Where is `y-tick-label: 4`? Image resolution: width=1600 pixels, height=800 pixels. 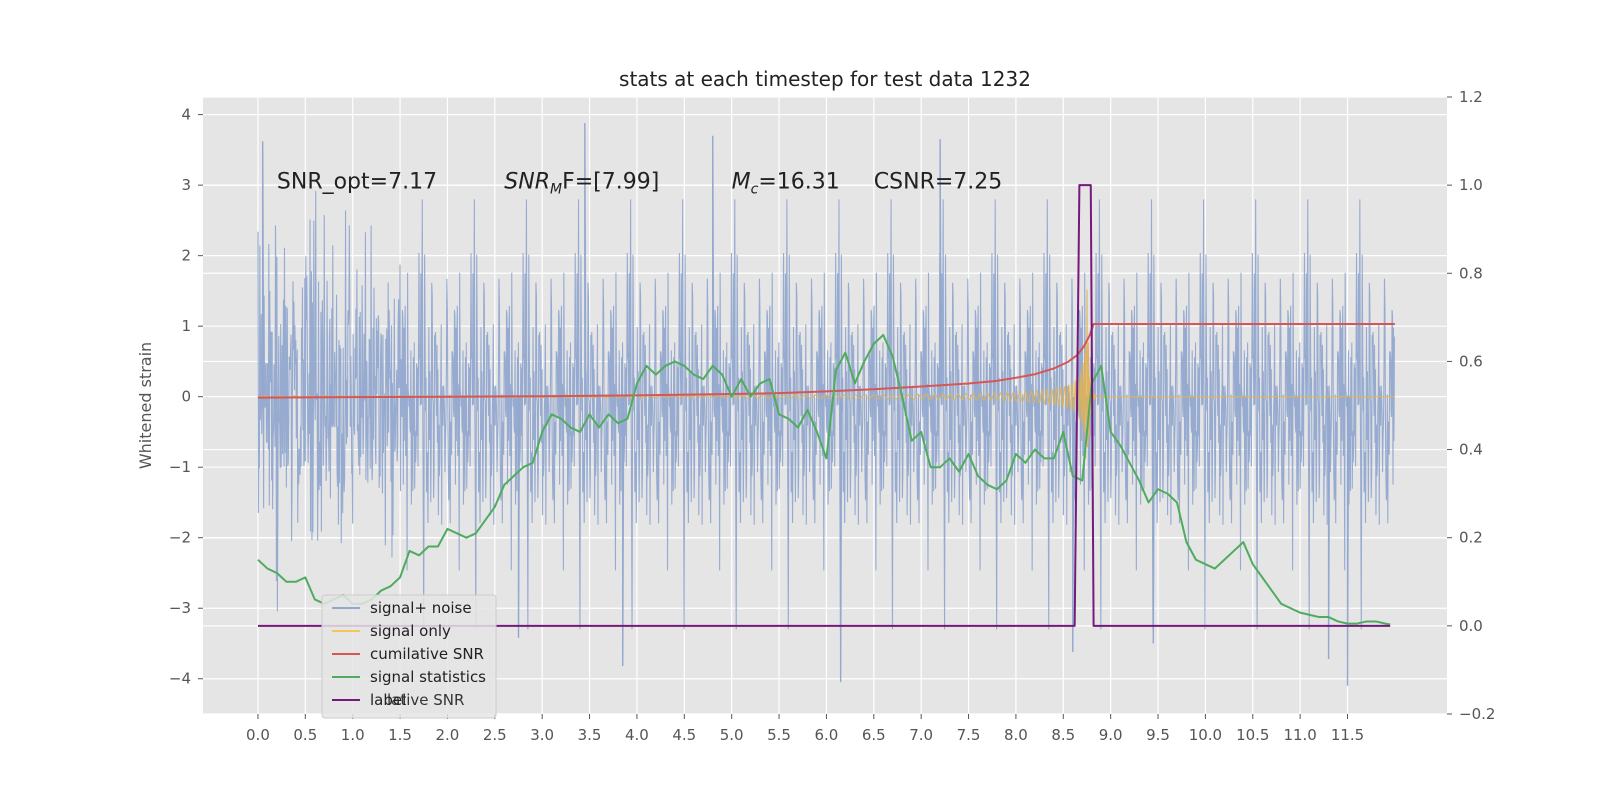 y-tick-label: 4 is located at coordinates (186, 115).